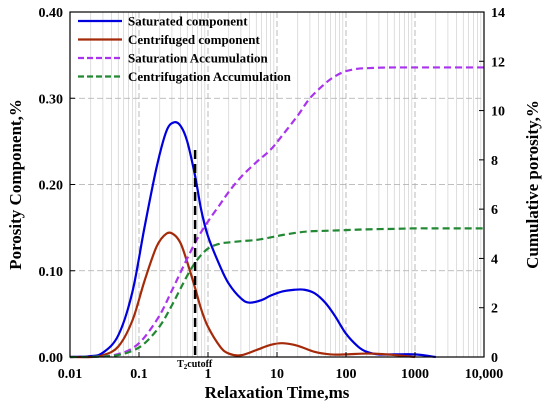 The image size is (550, 405). What do you see at coordinates (51, 99) in the screenshot?
I see `y-tick-label: 0.30` at bounding box center [51, 99].